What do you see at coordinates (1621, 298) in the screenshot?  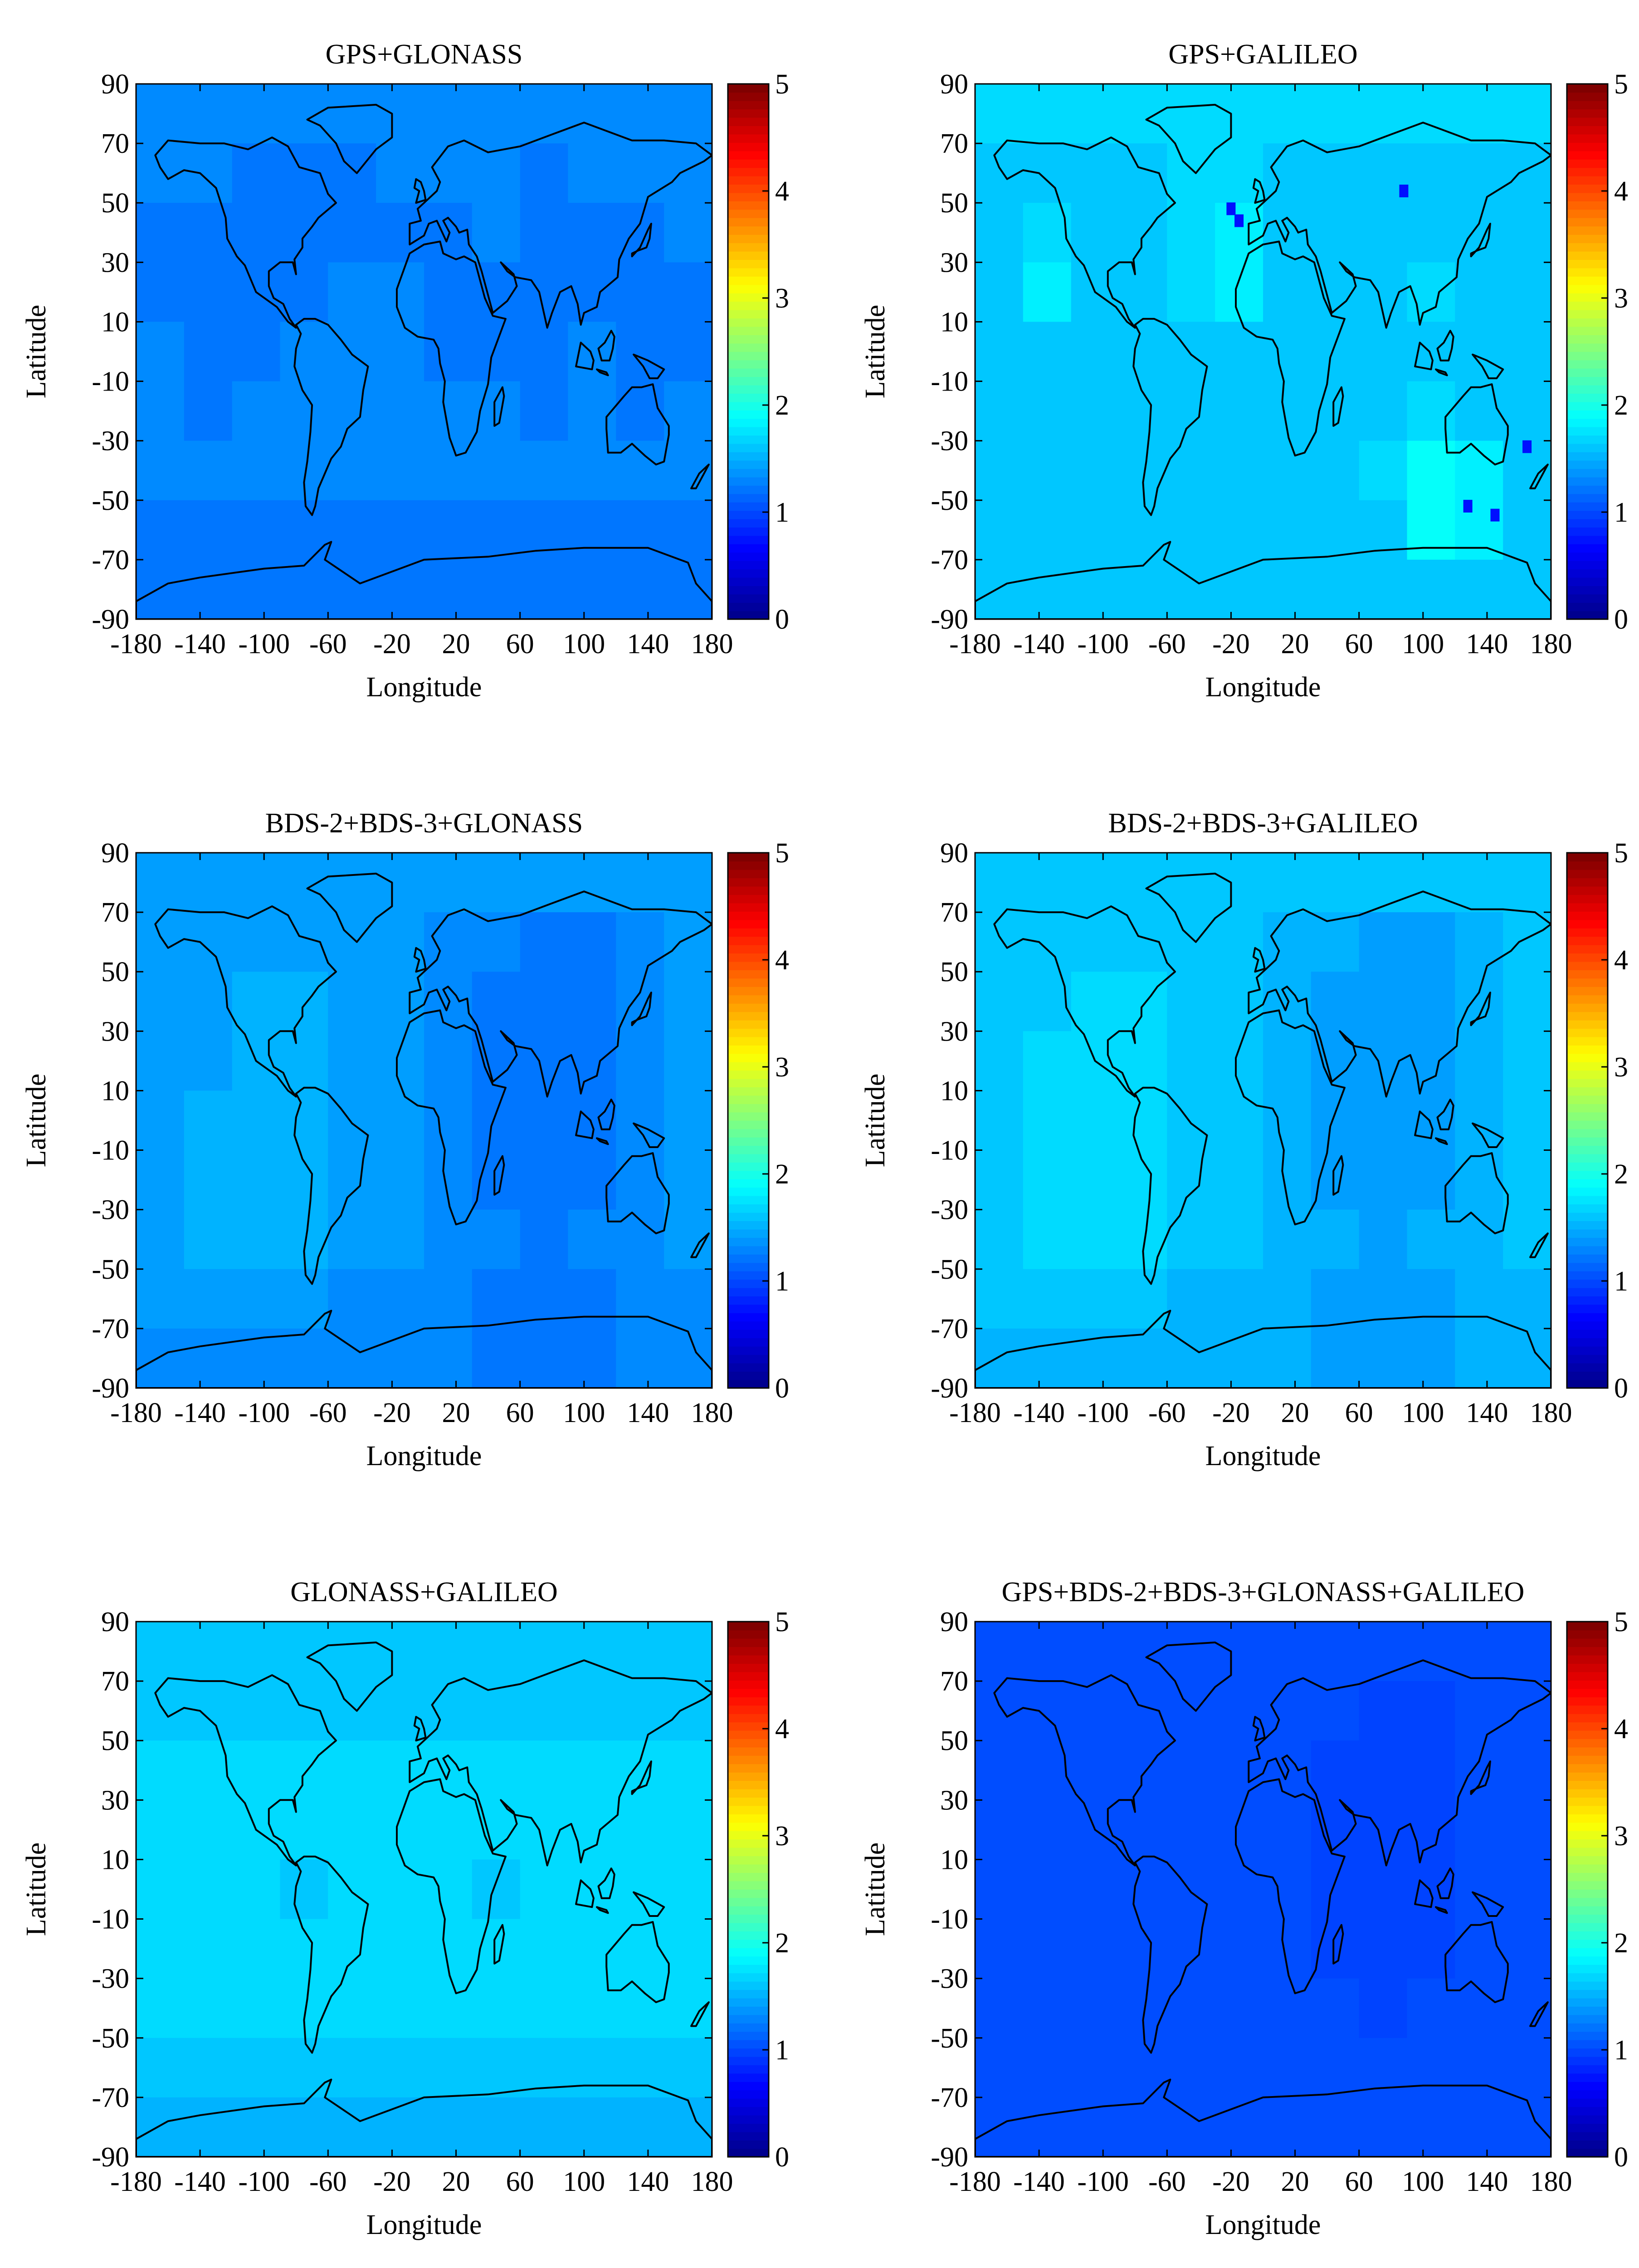 I see `colorbar-tick-label: 3` at bounding box center [1621, 298].